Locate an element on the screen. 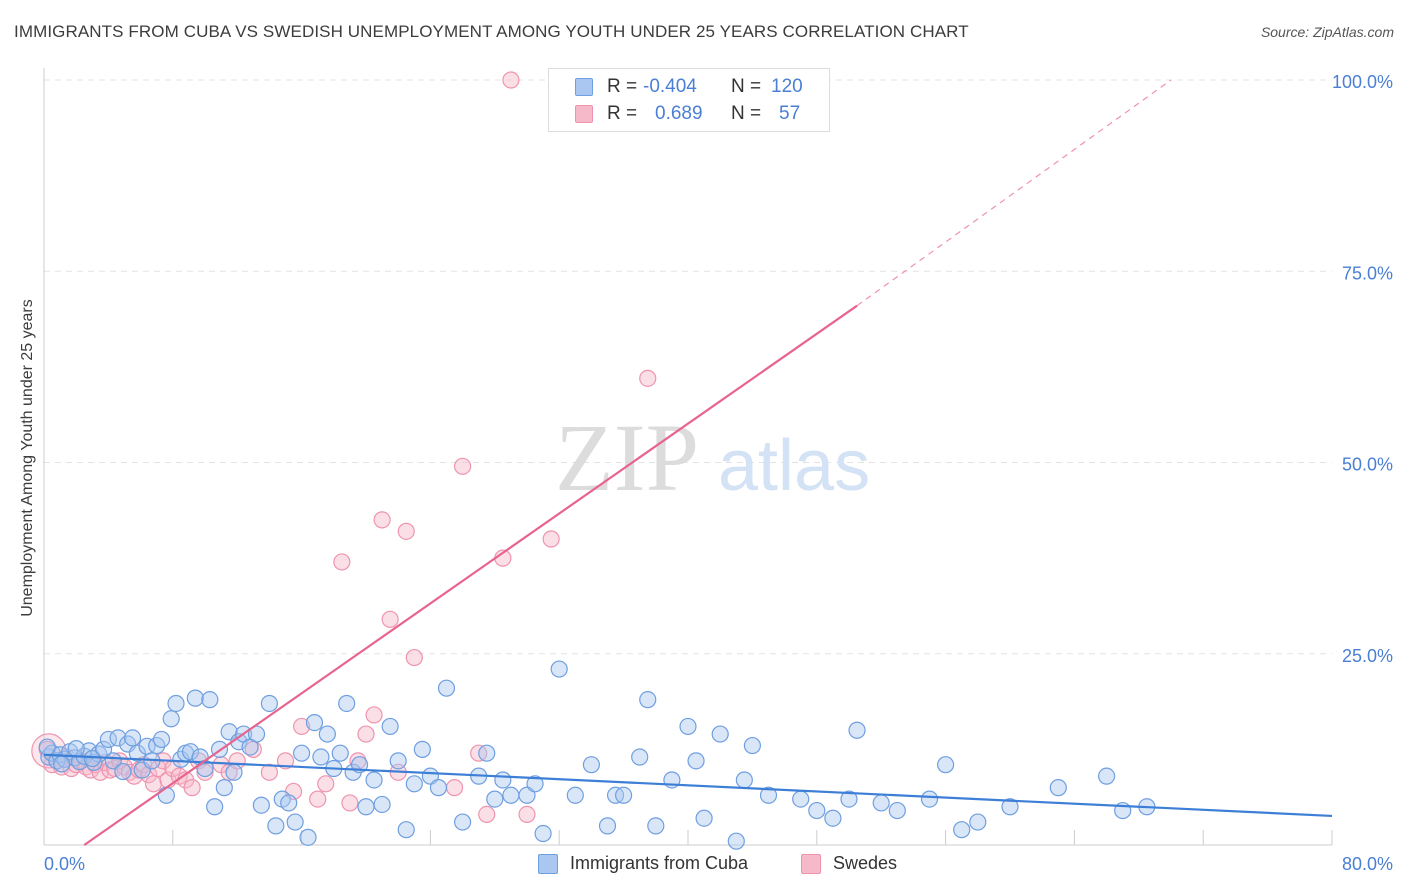 The image size is (1406, 892). swedes-swatch is located at coordinates (584, 114).